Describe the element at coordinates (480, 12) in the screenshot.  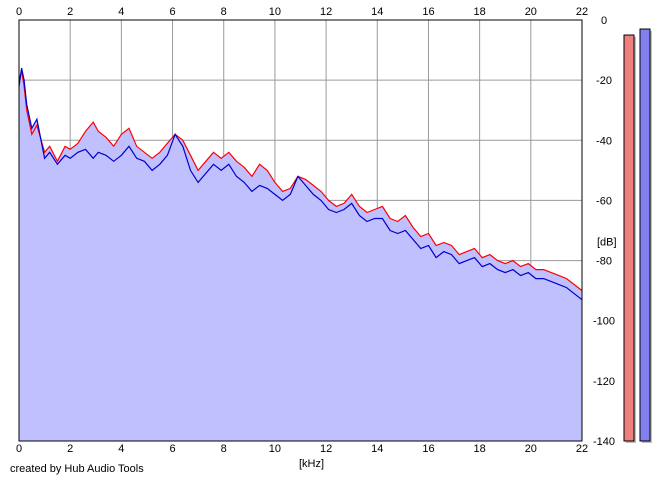
I see `x-tick-label-top: 18` at that location.